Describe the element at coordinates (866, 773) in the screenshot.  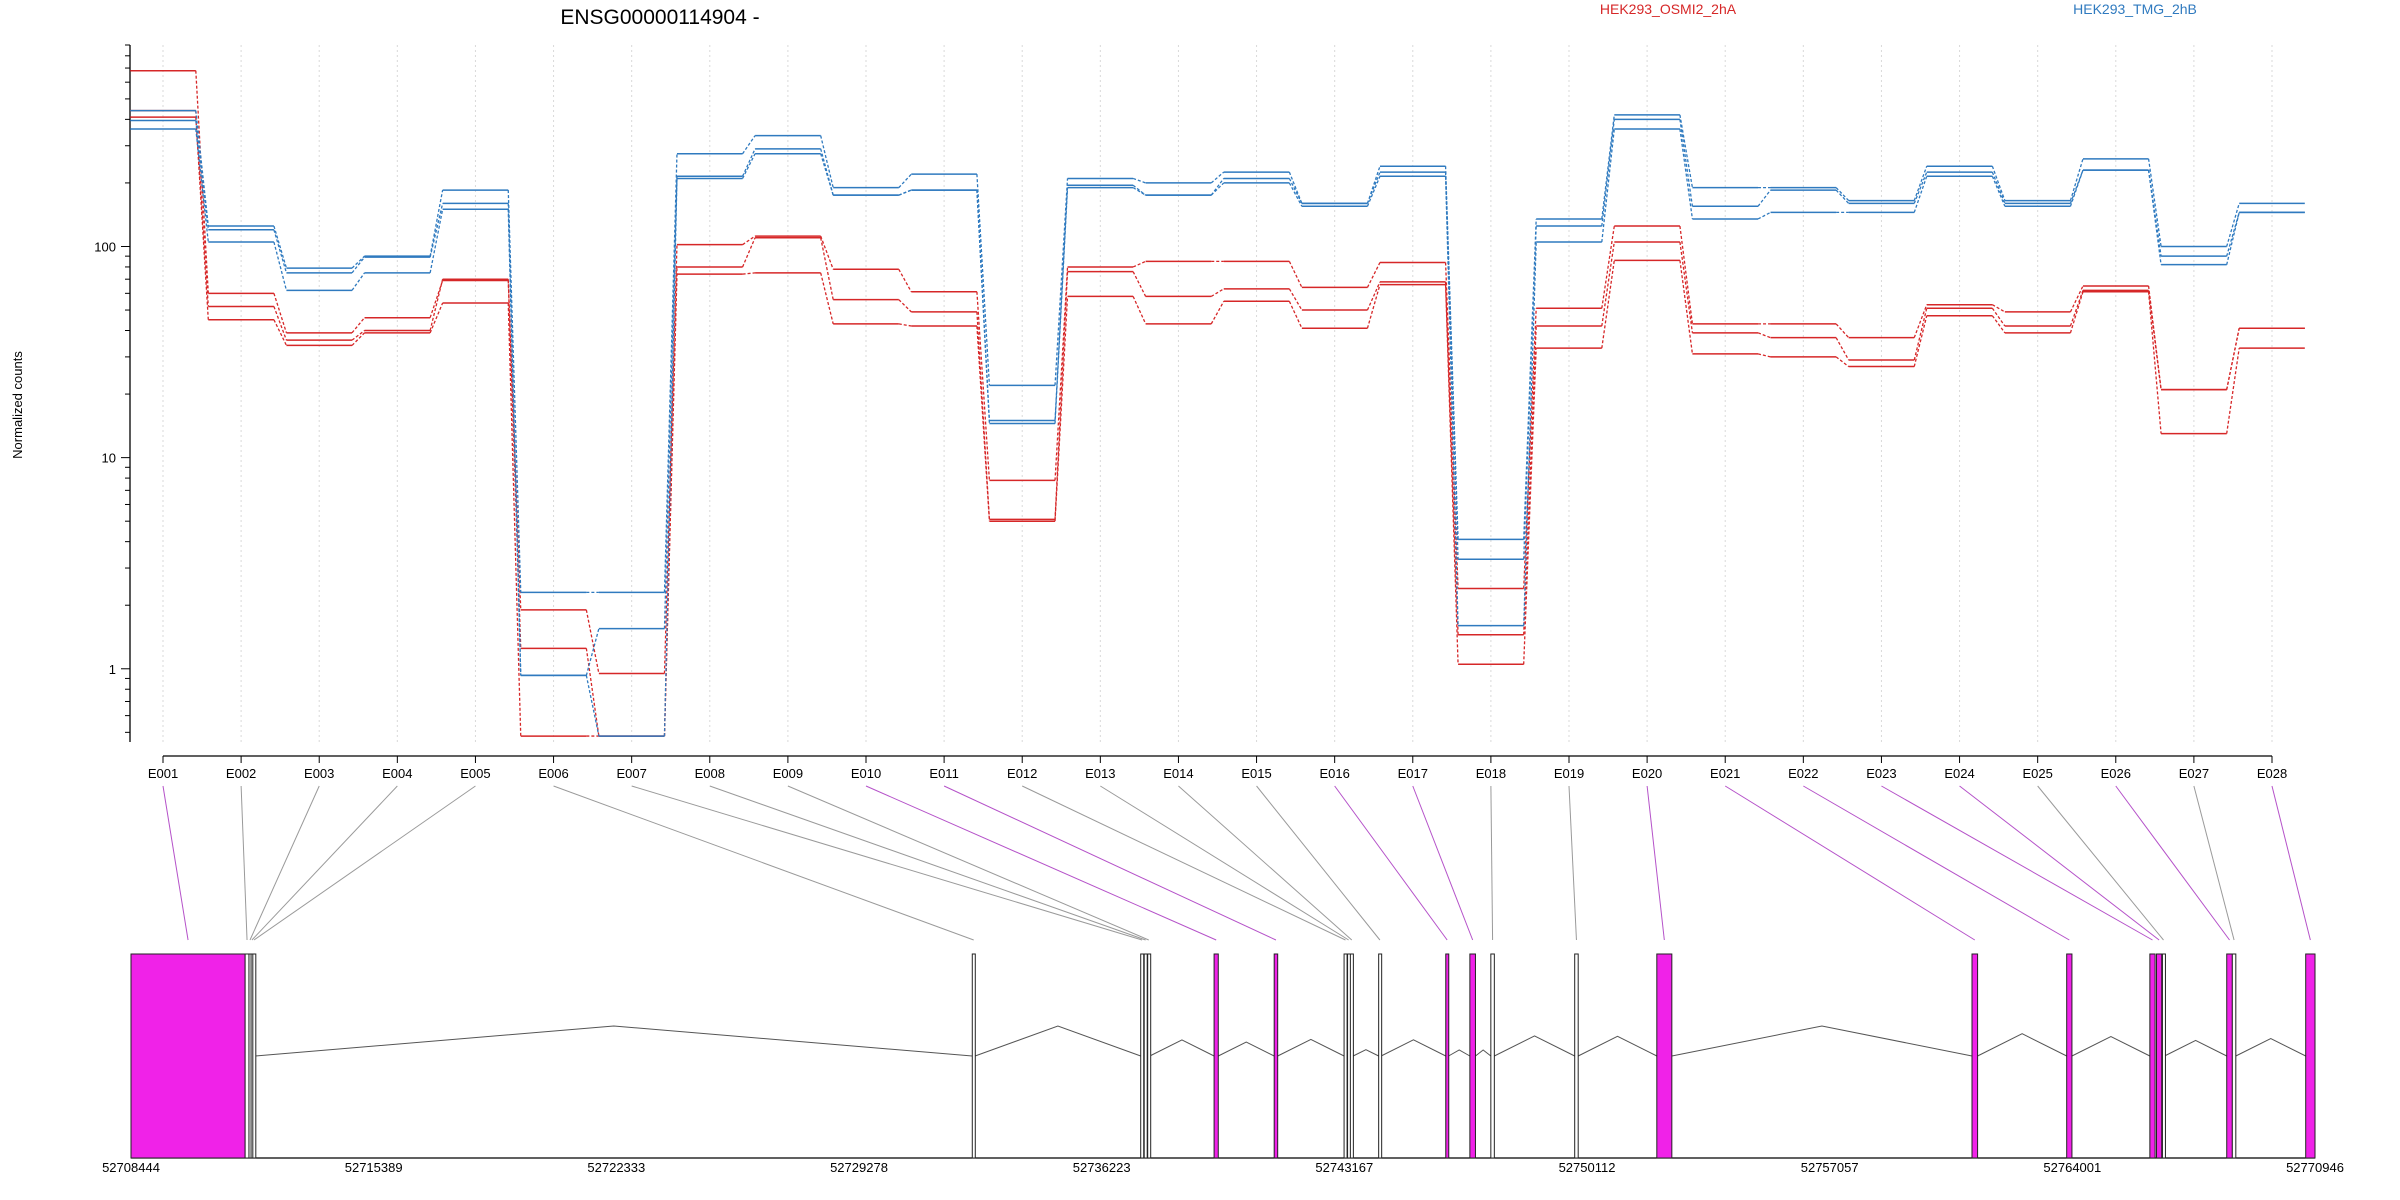
I see `exon-label: E010` at that location.